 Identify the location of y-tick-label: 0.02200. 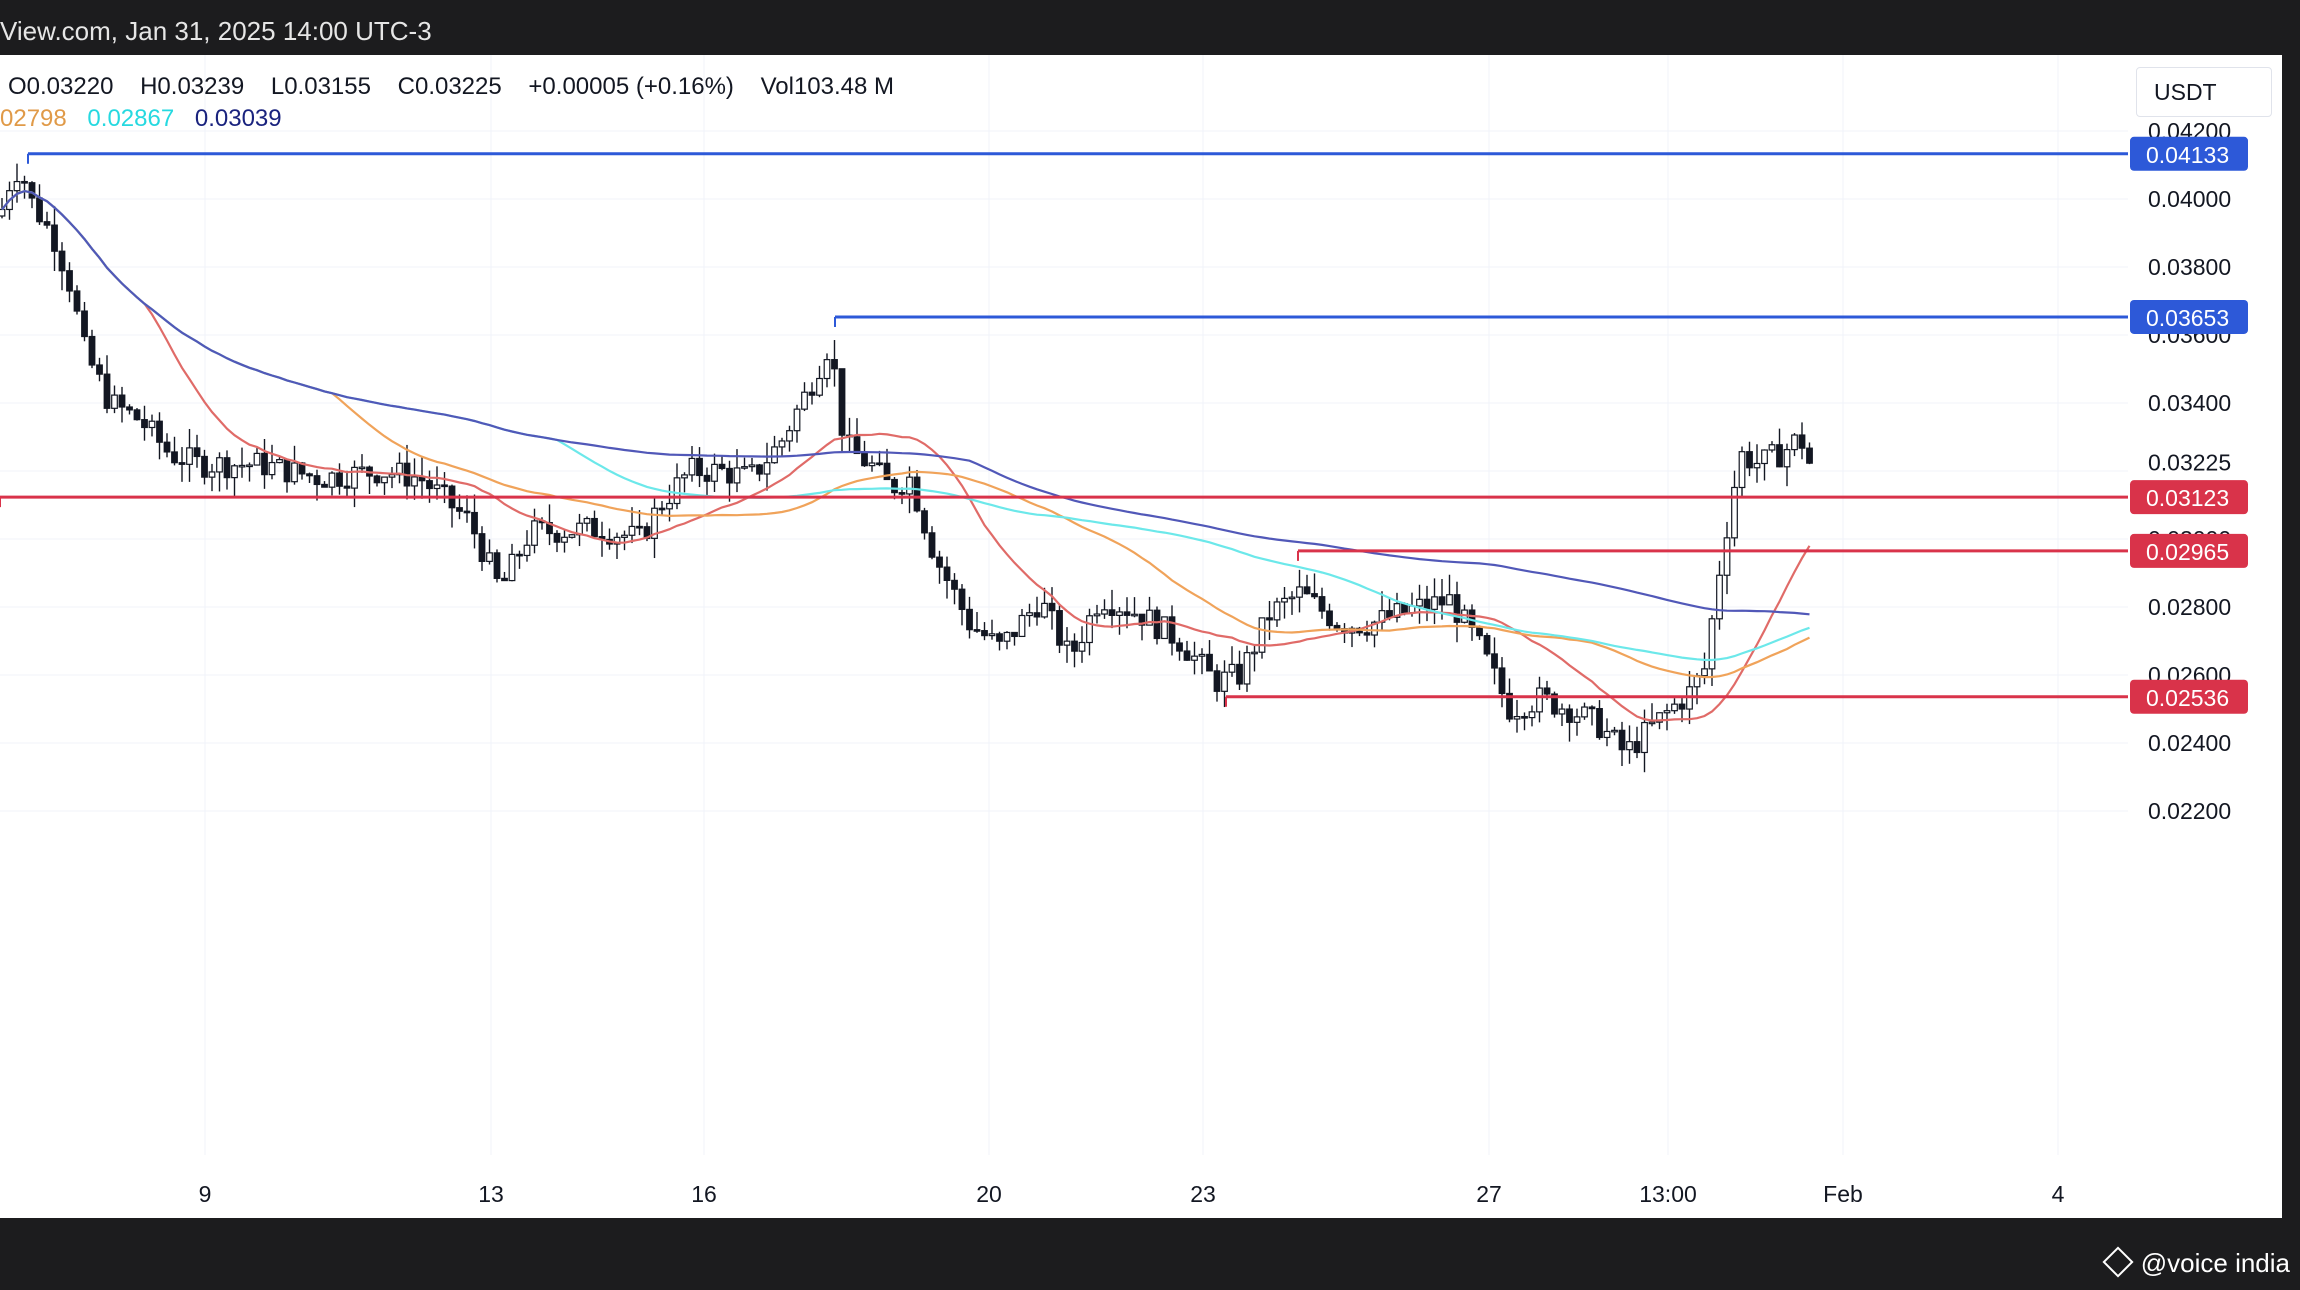
(2189, 811).